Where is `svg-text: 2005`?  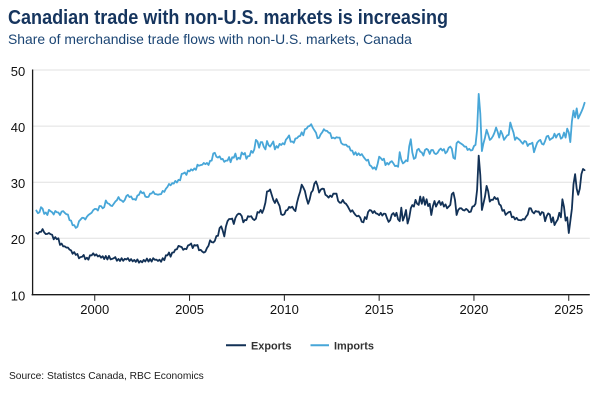
svg-text: 2005 is located at coordinates (189, 309).